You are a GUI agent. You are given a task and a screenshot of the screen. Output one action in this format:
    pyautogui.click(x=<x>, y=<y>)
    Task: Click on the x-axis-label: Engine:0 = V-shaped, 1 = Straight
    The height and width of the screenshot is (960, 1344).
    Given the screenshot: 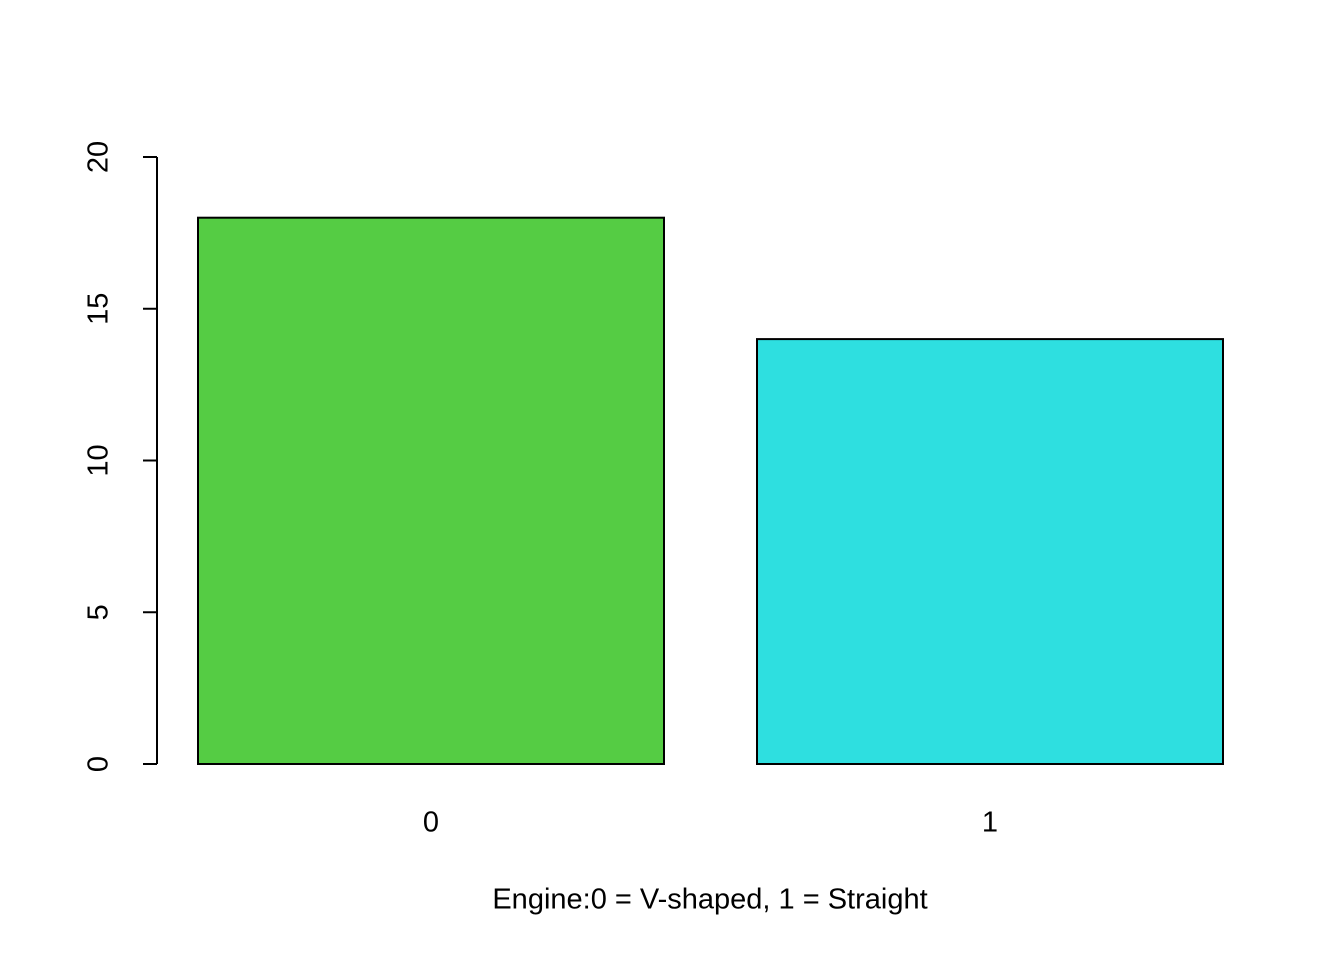 What is the action you would take?
    pyautogui.click(x=709, y=900)
    